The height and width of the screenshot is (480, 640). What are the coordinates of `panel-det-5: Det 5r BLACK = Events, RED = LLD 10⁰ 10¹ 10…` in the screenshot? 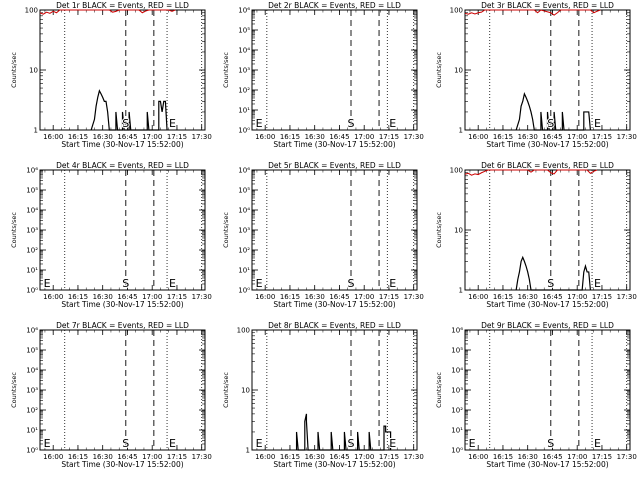 It's located at (323, 235).